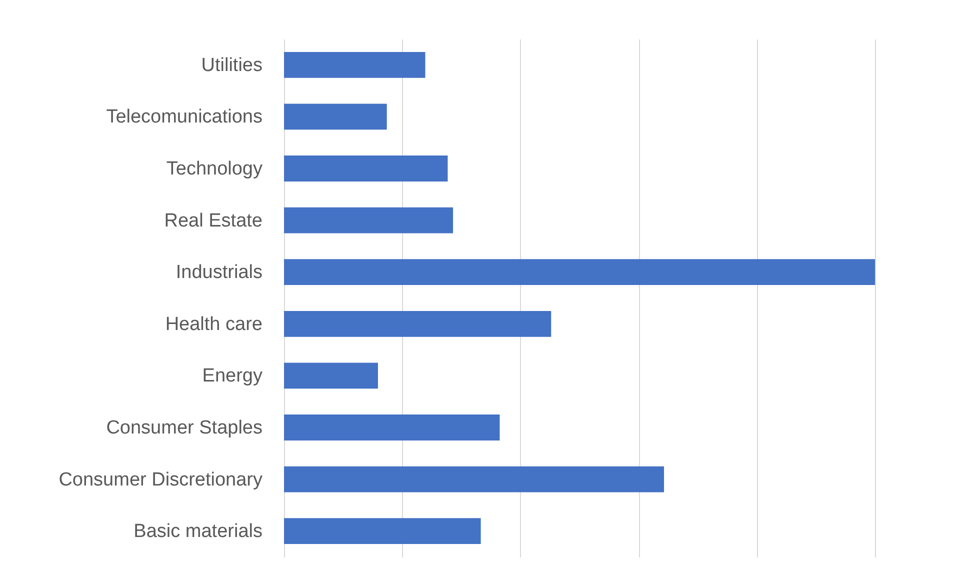 The image size is (958, 578). Describe the element at coordinates (232, 376) in the screenshot. I see `y-tick-label: Energy` at that location.